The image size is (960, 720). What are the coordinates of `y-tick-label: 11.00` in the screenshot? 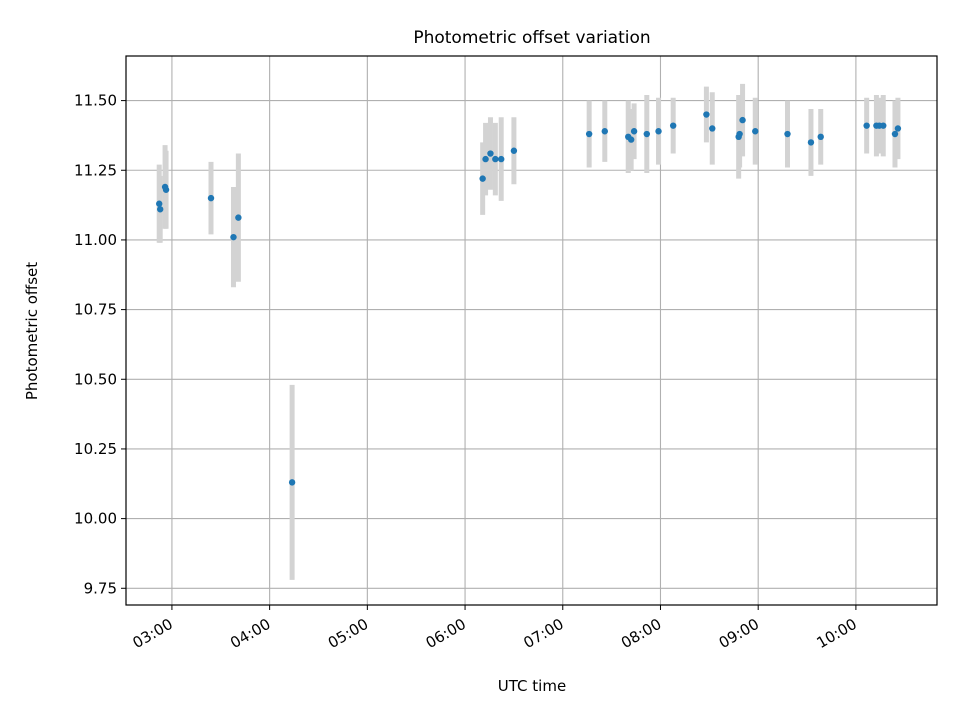 It's located at (95, 240).